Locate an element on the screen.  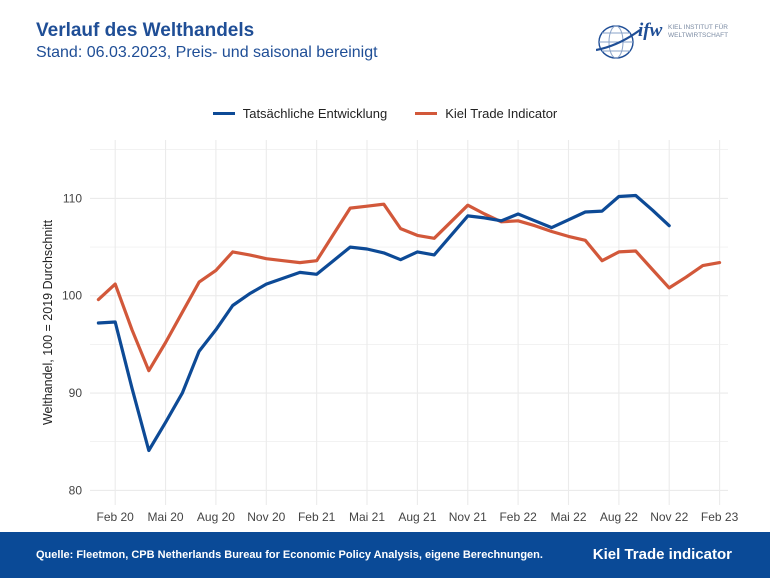
x-tick-label: Aug 22 is located at coordinates (619, 517).